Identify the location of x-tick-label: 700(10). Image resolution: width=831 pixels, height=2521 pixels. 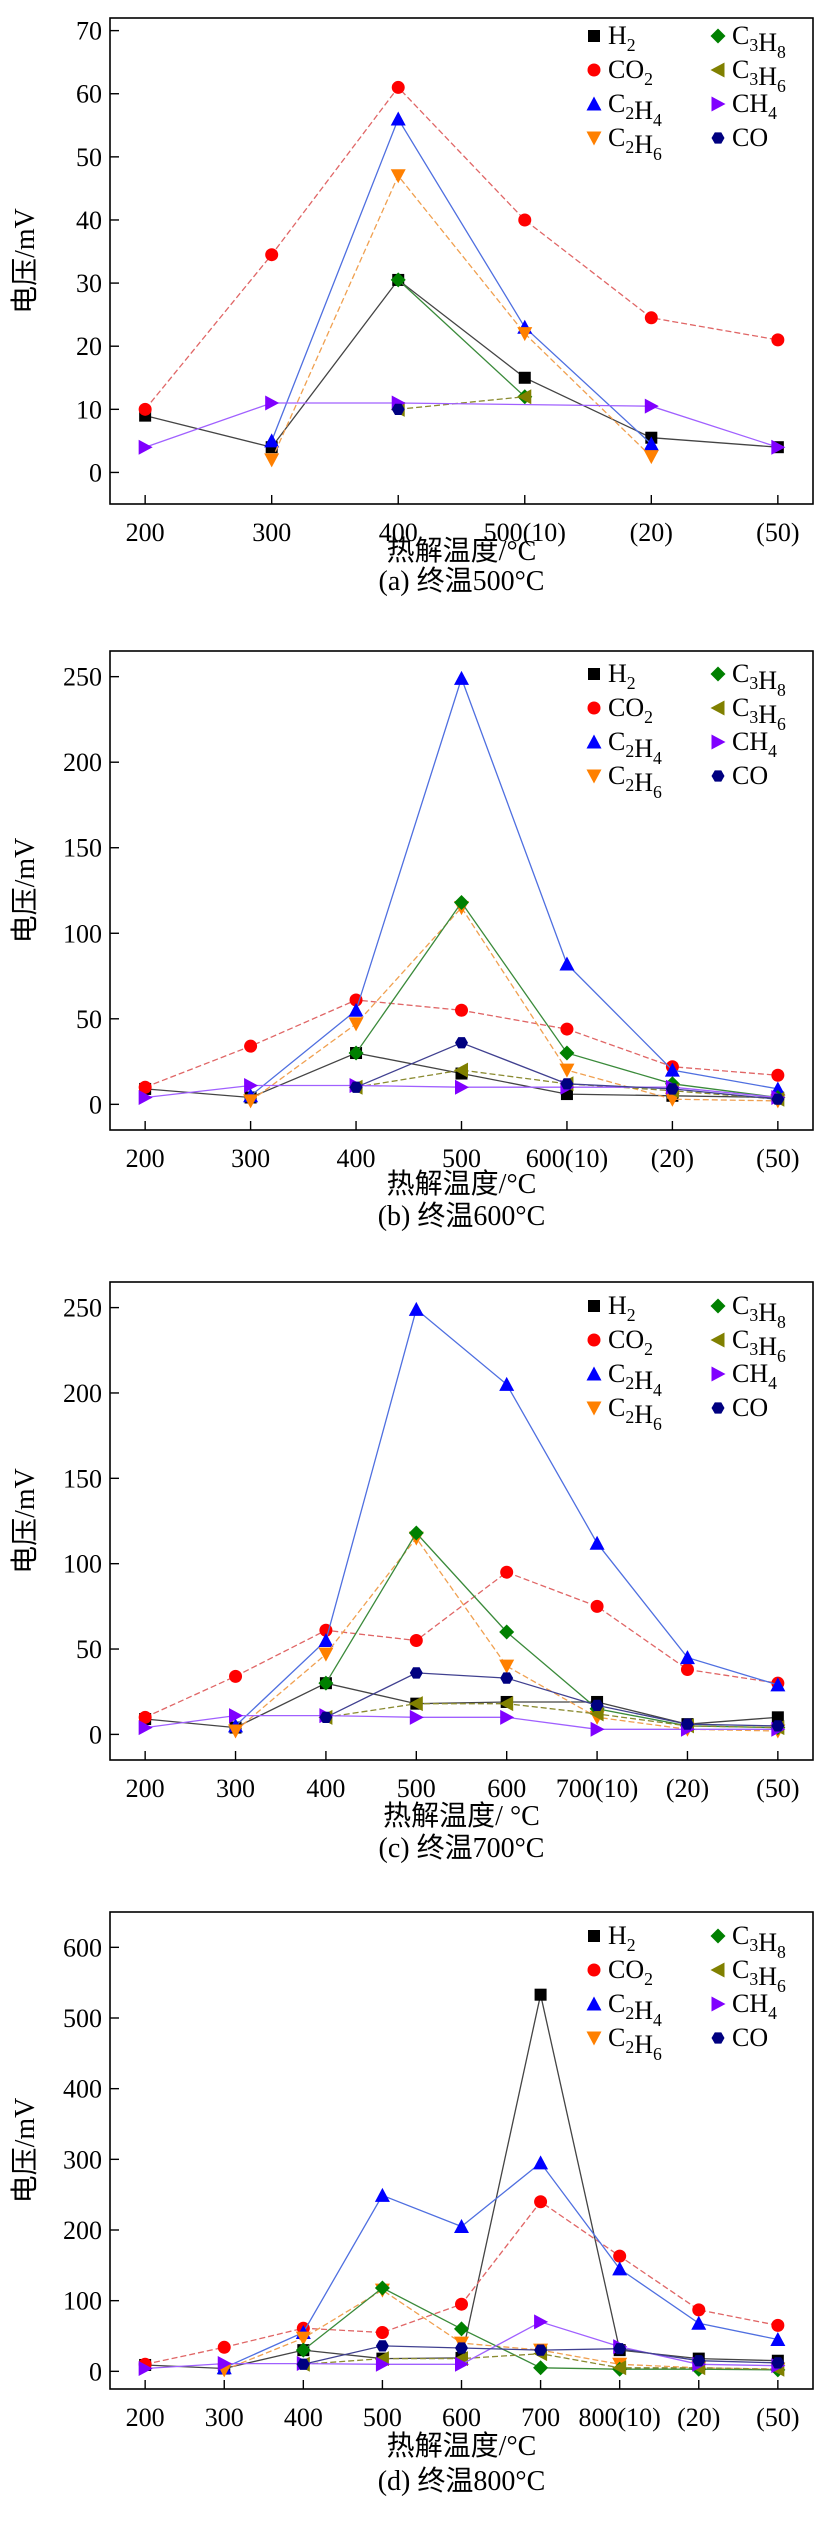
(597, 1788).